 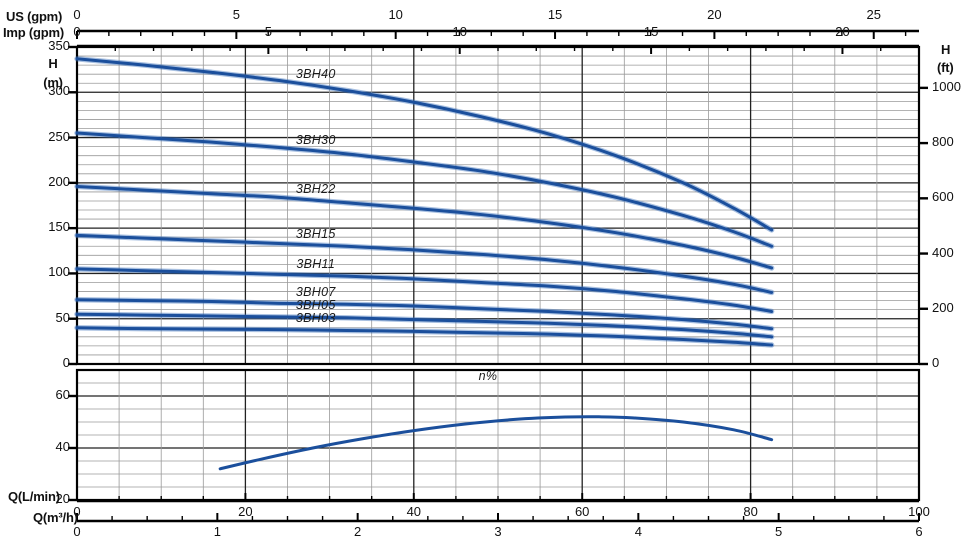 What do you see at coordinates (315, 74) in the screenshot?
I see `curve-label-3bh40: 3BH40` at bounding box center [315, 74].